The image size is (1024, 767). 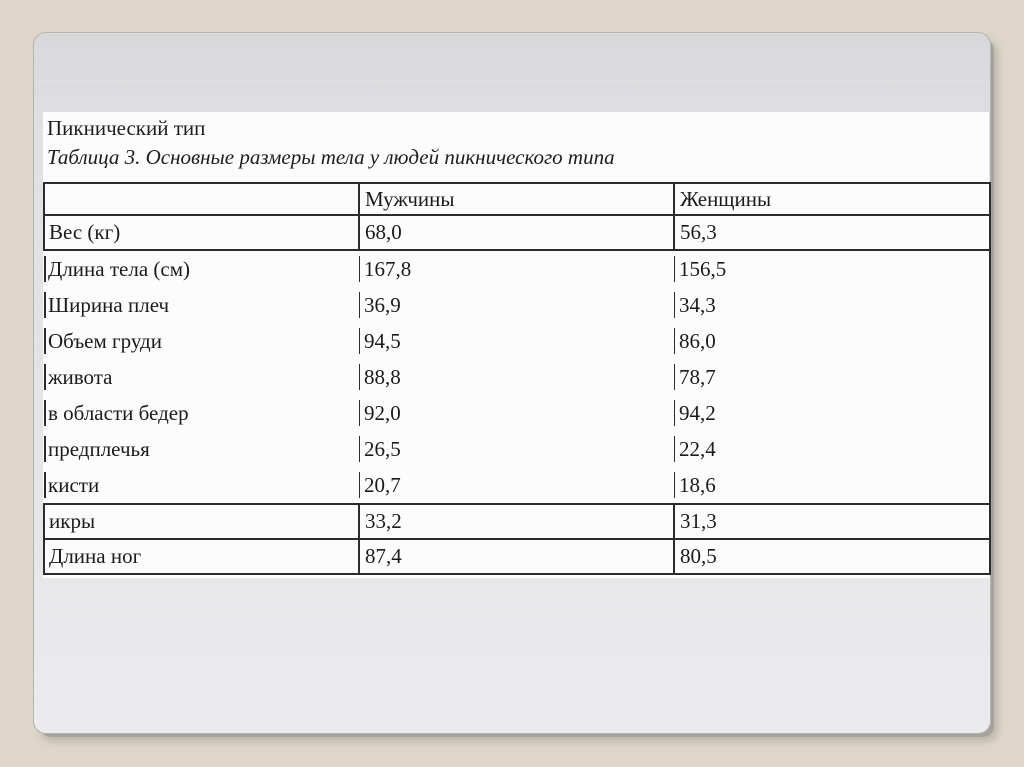 I want to click on men-value-cell: 20,7, so click(x=516, y=485).